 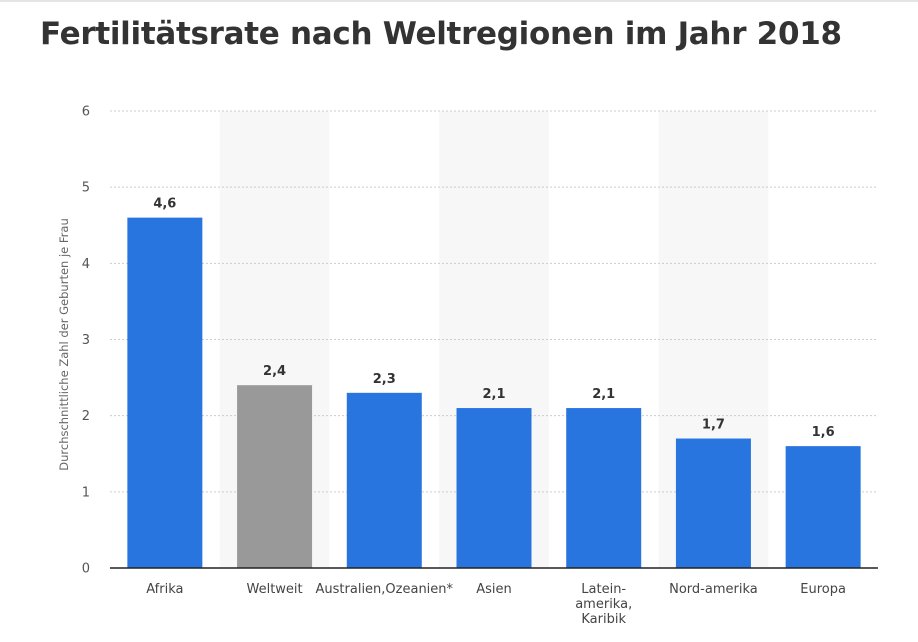 I want to click on data-label: 4,6, so click(x=164, y=204).